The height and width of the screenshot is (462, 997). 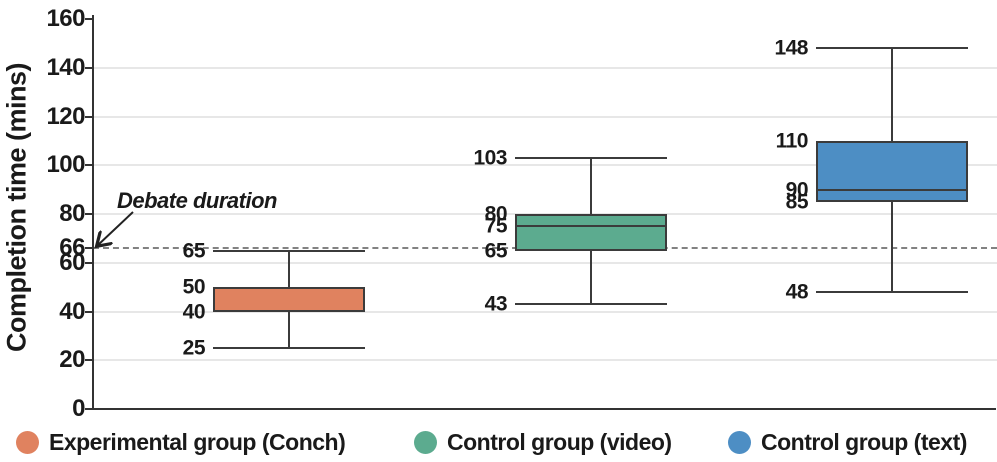 I want to click on stat-label: 40, so click(x=194, y=311).